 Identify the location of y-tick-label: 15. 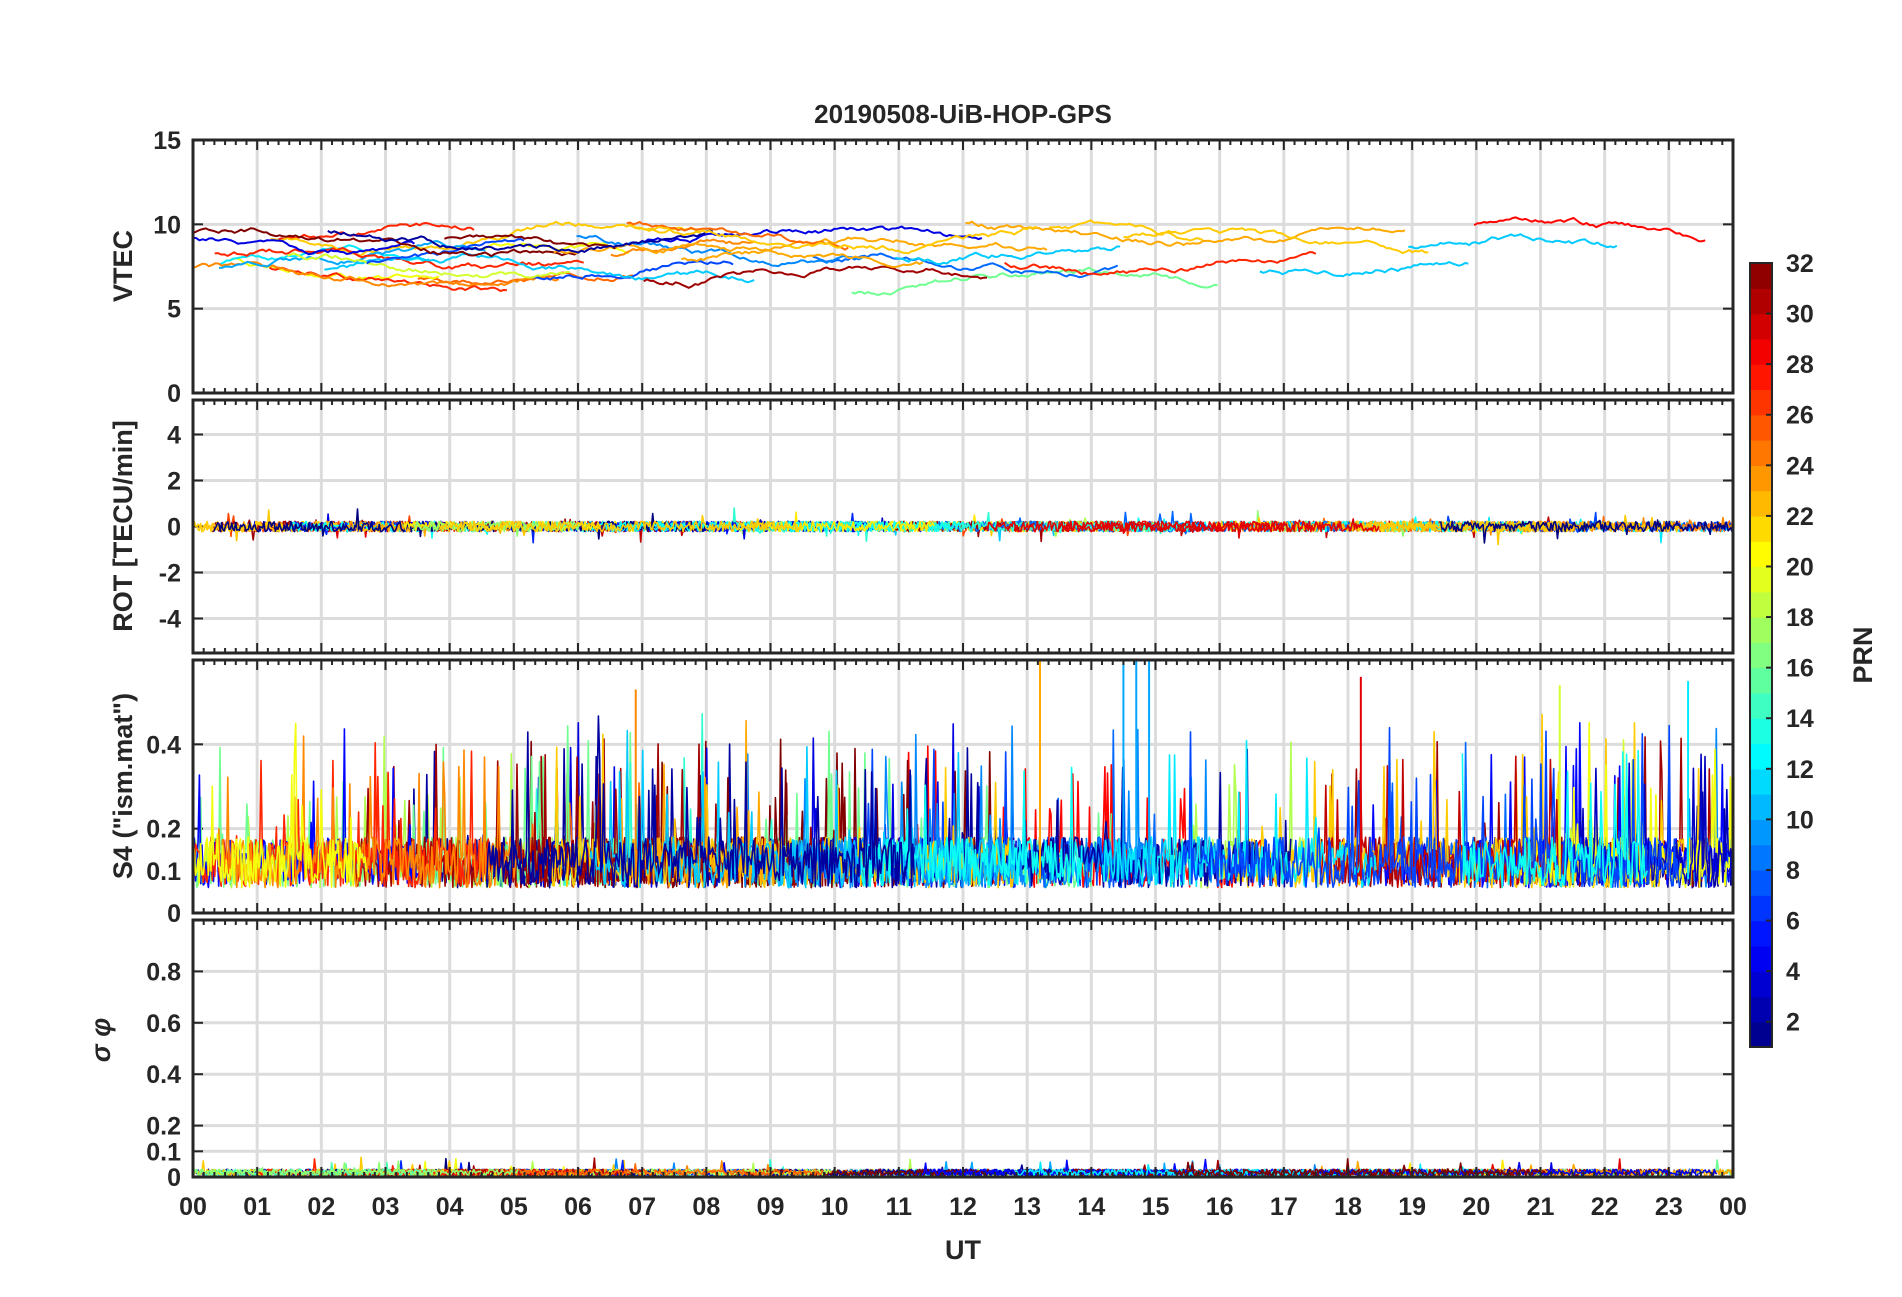
(167, 141).